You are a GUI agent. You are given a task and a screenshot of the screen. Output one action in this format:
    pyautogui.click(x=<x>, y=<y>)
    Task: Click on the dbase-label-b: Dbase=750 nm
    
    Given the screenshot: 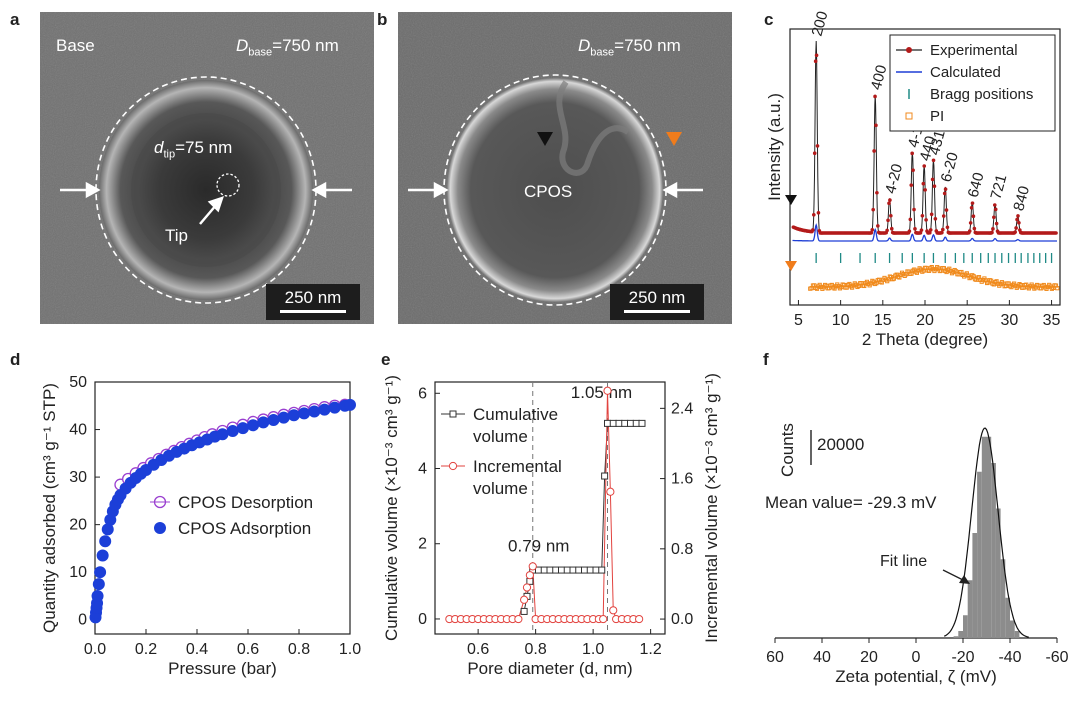 What is the action you would take?
    pyautogui.click(x=629, y=47)
    